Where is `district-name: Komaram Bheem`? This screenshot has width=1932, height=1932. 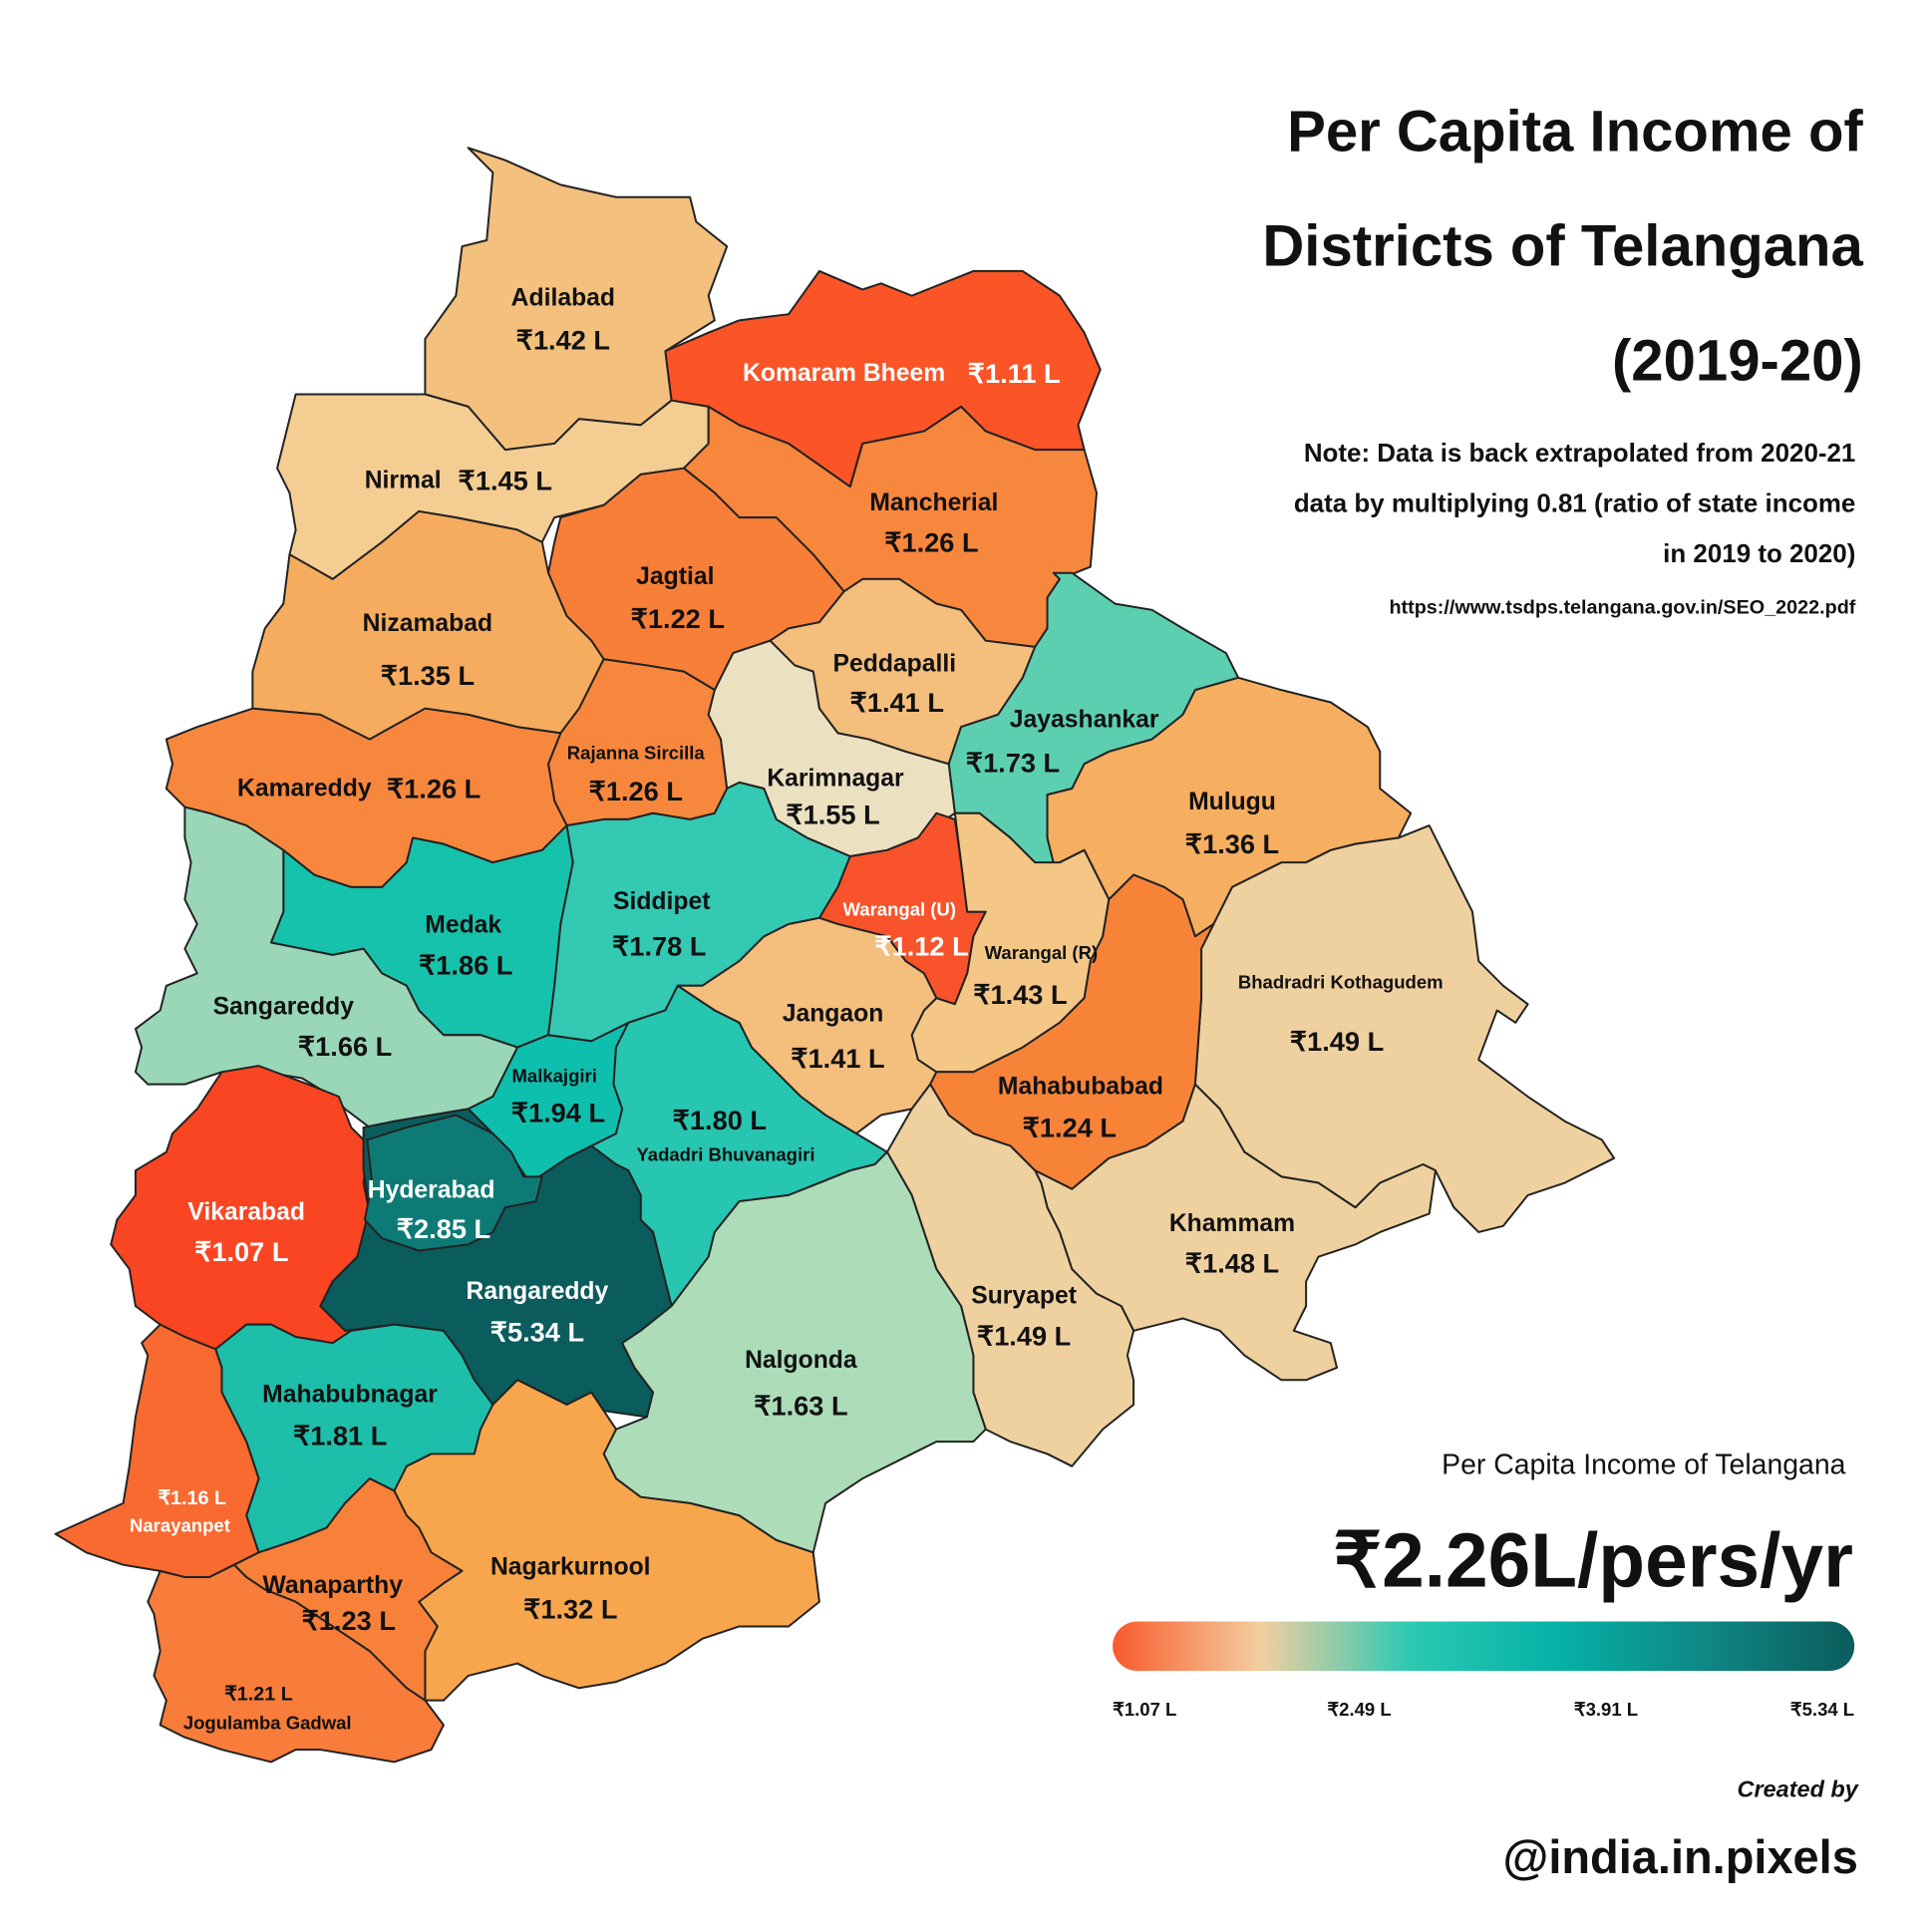
district-name: Komaram Bheem is located at coordinates (844, 373).